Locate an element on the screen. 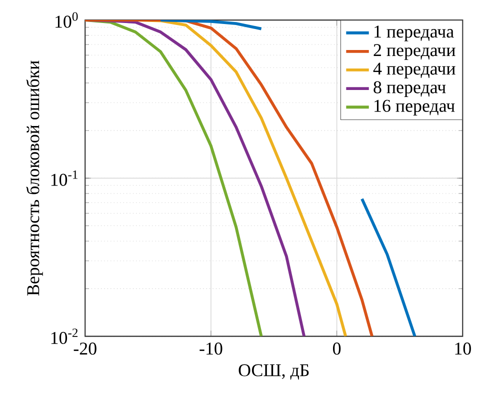 Image resolution: width=488 pixels, height=401 pixels. legend-label: 2 передачи is located at coordinates (415, 52).